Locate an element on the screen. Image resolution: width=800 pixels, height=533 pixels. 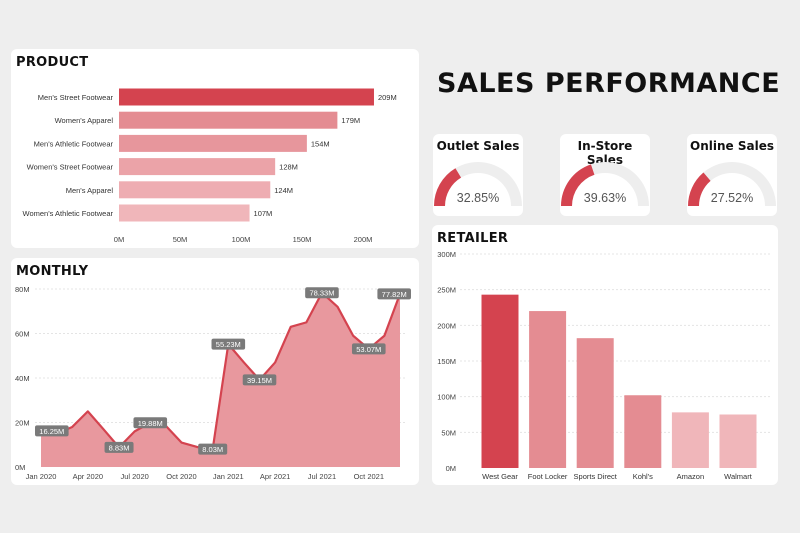
monthly-y-tick-label: 60M is located at coordinates (22, 334).